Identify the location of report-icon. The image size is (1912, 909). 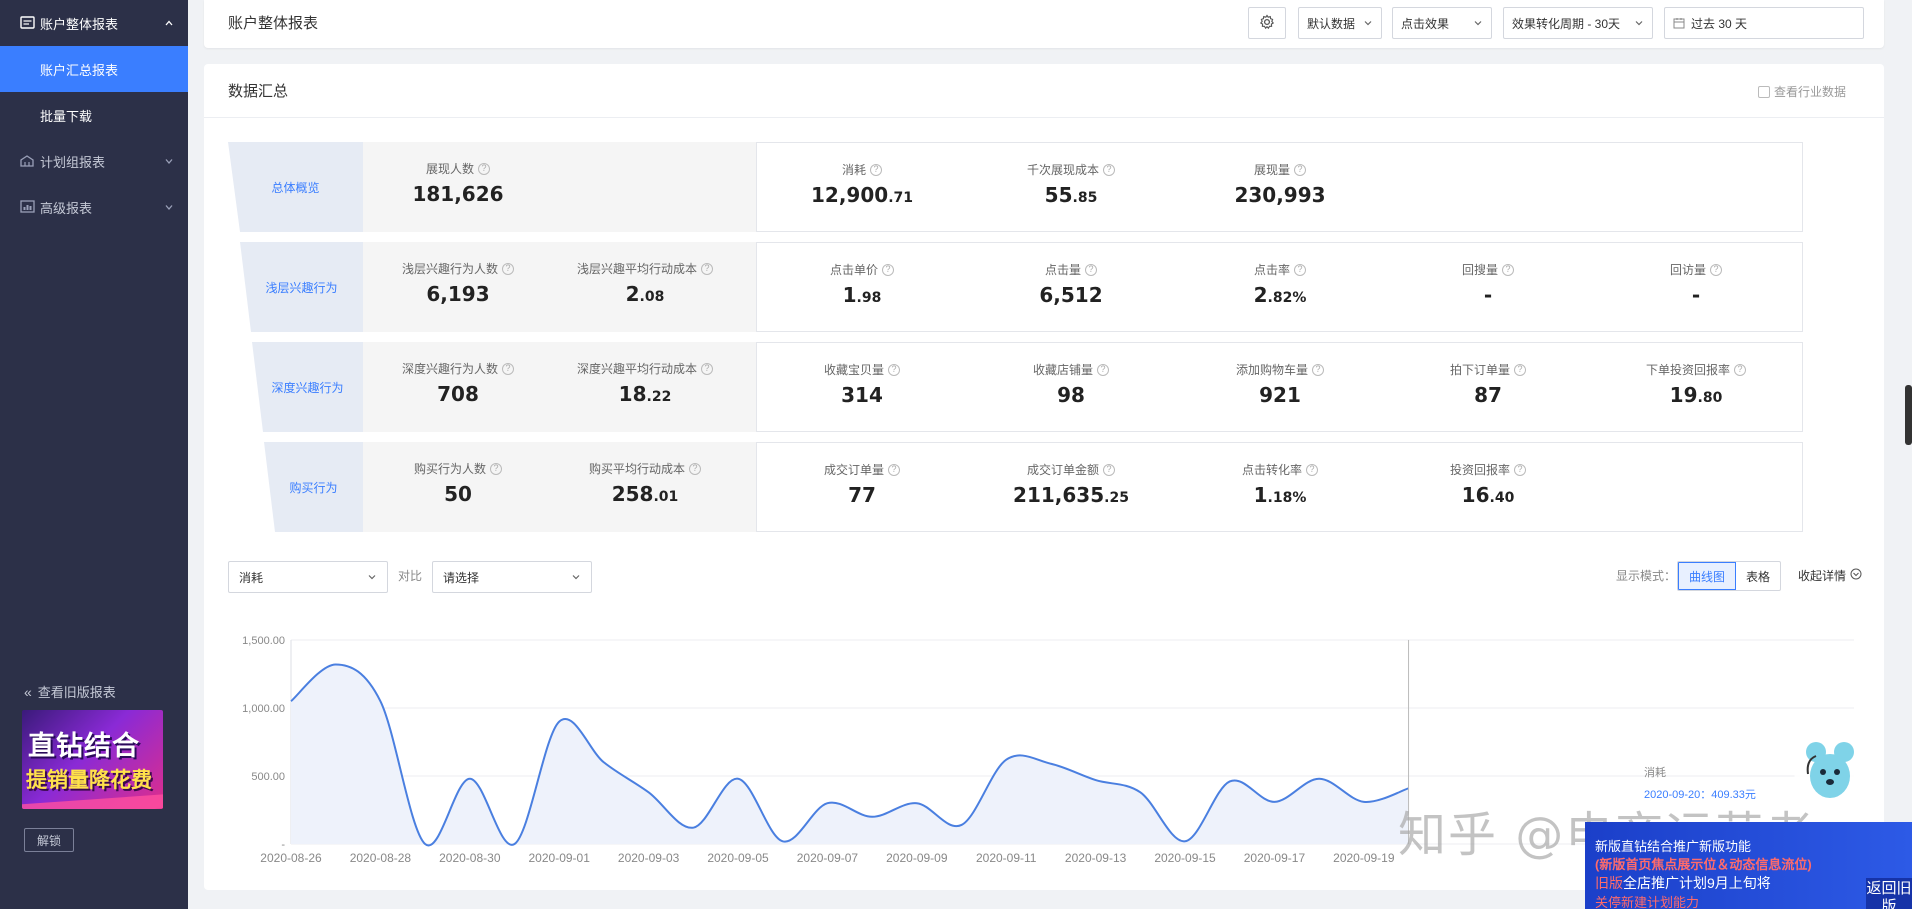
(28, 23).